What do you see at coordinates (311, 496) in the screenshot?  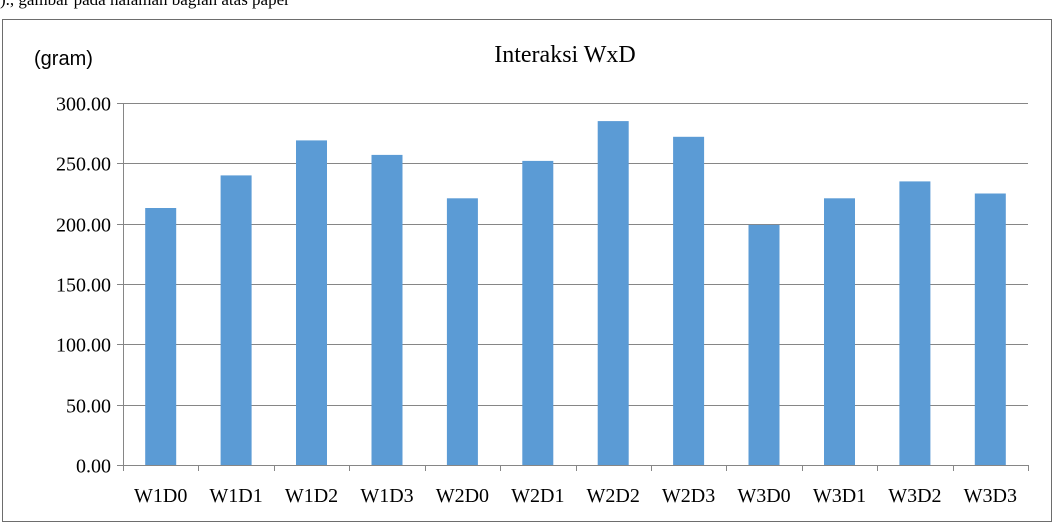 I see `x-tick-label: W1D2` at bounding box center [311, 496].